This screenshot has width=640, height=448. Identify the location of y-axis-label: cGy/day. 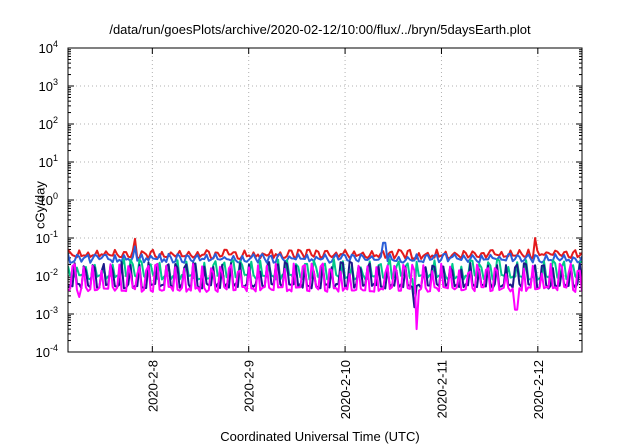
(40, 205).